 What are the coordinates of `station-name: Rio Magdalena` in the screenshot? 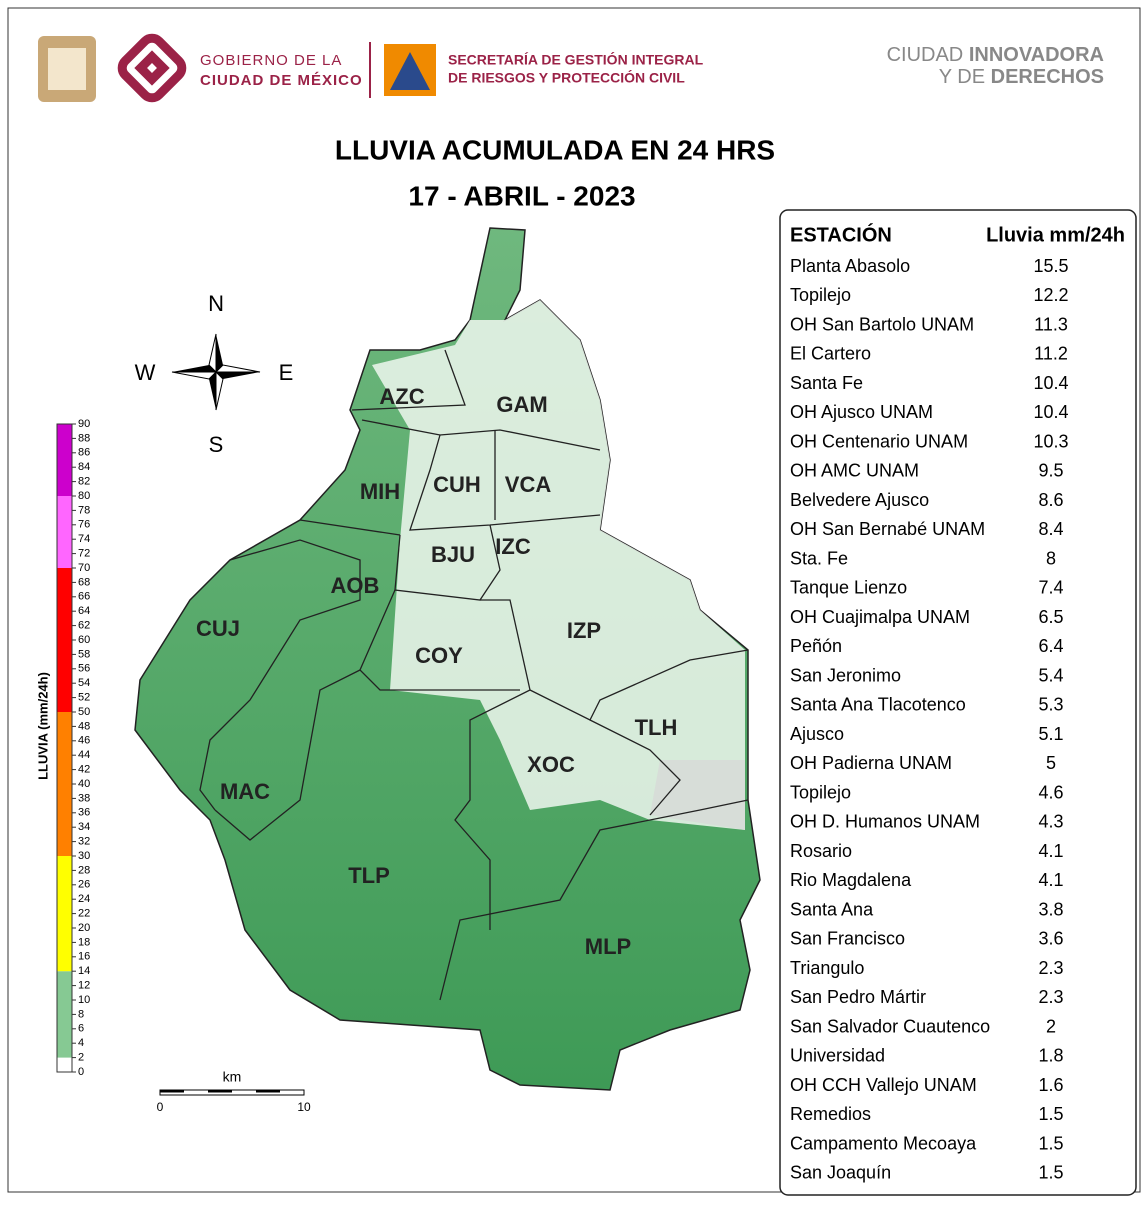 It's located at (851, 880).